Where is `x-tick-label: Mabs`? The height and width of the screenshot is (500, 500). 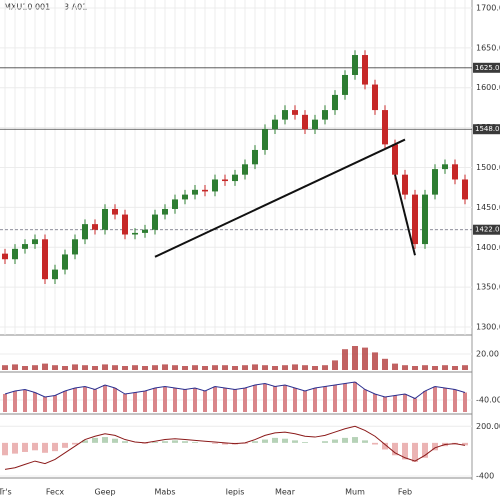
x-tick-label: Mabs is located at coordinates (164, 492).